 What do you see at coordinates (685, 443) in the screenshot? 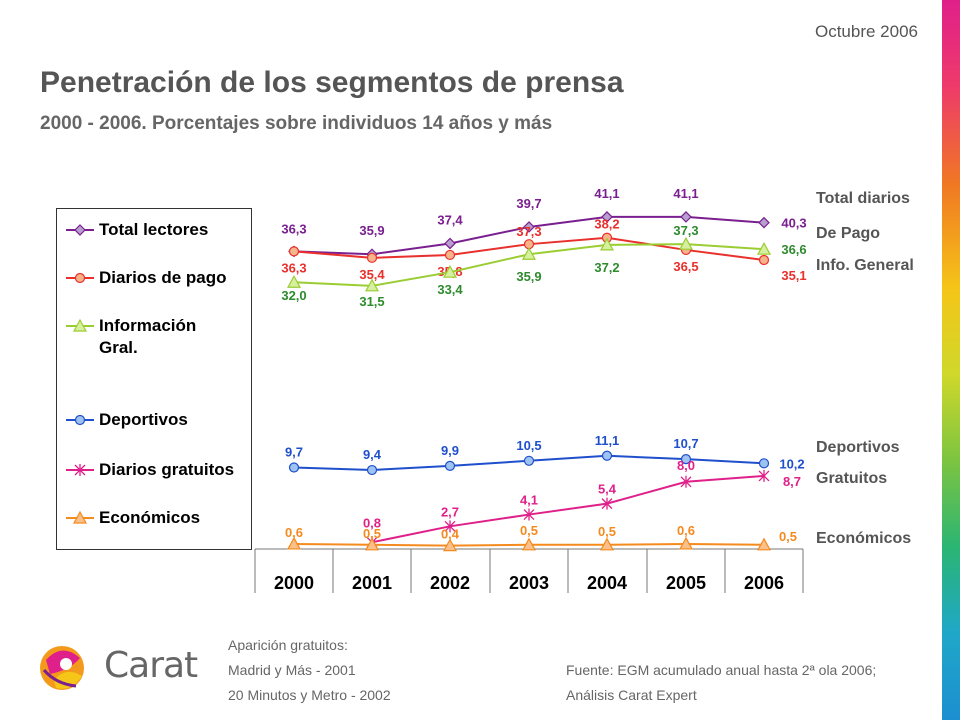
I see `data-label: 10,7` at bounding box center [685, 443].